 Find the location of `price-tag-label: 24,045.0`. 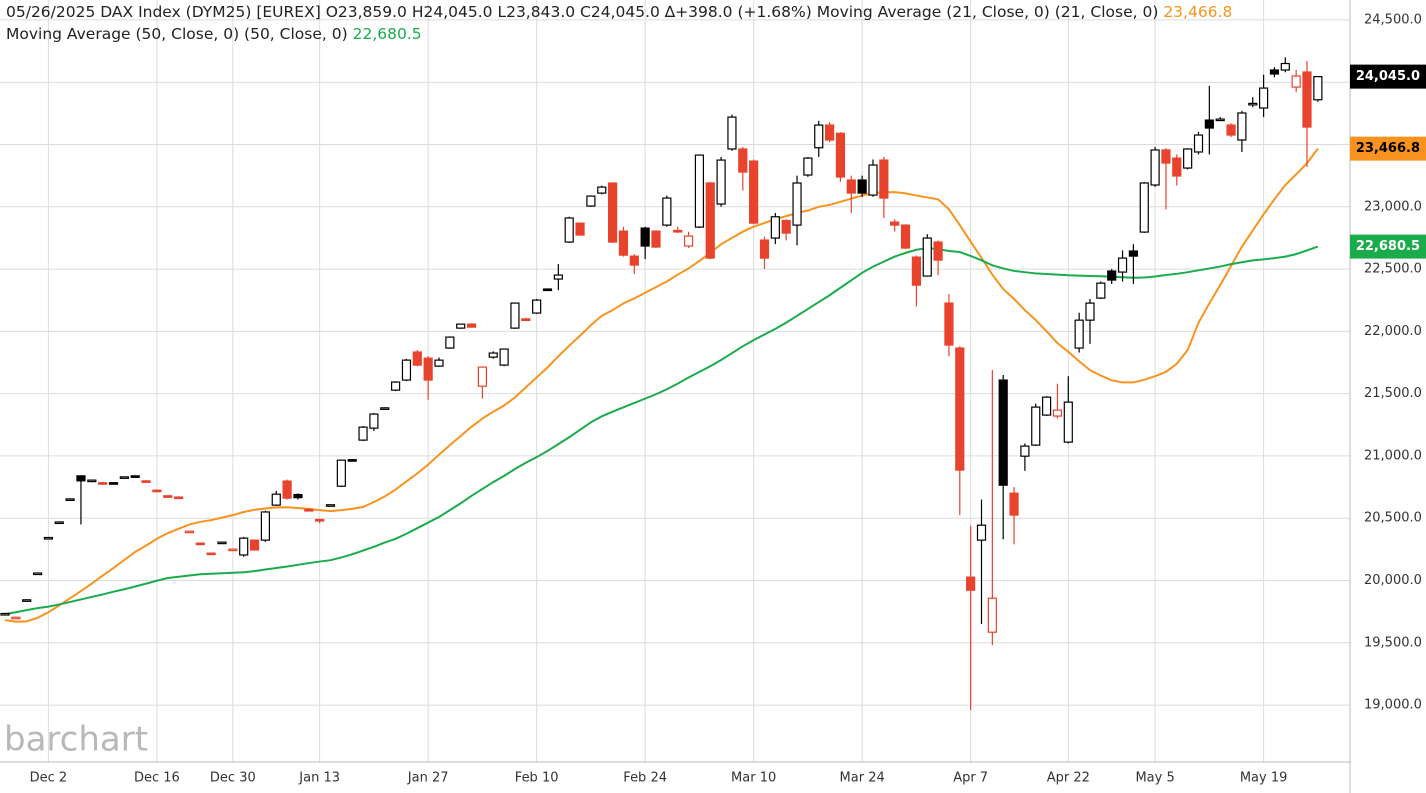

price-tag-label: 24,045.0 is located at coordinates (1388, 76).